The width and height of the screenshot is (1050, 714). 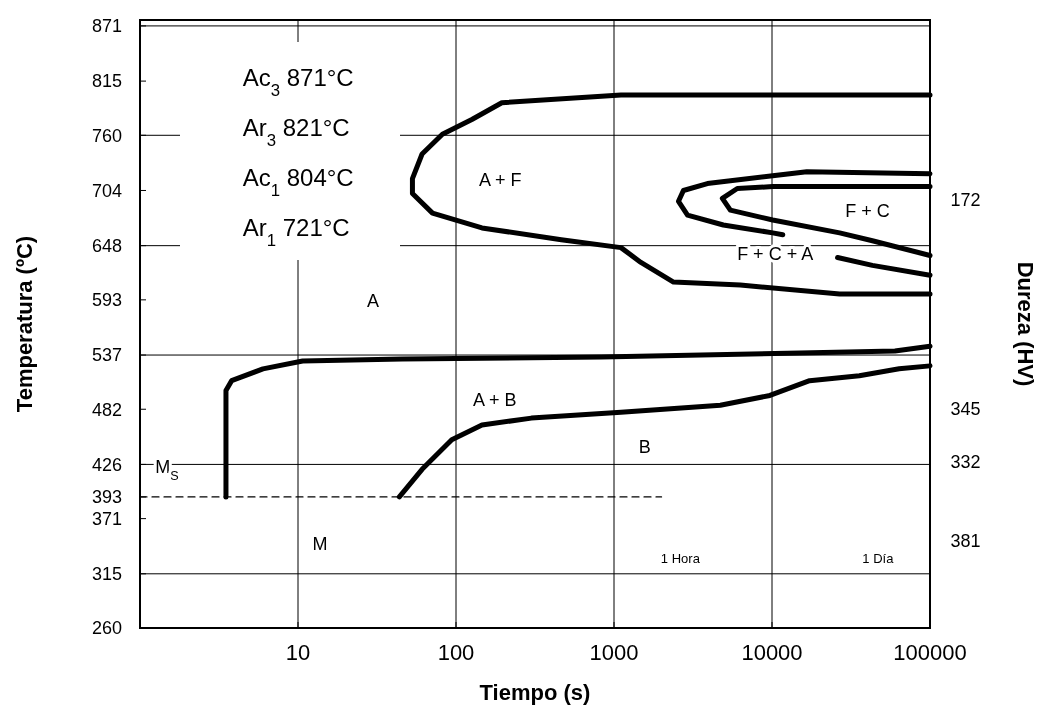 I want to click on y-tick-label: 260, so click(x=106, y=628).